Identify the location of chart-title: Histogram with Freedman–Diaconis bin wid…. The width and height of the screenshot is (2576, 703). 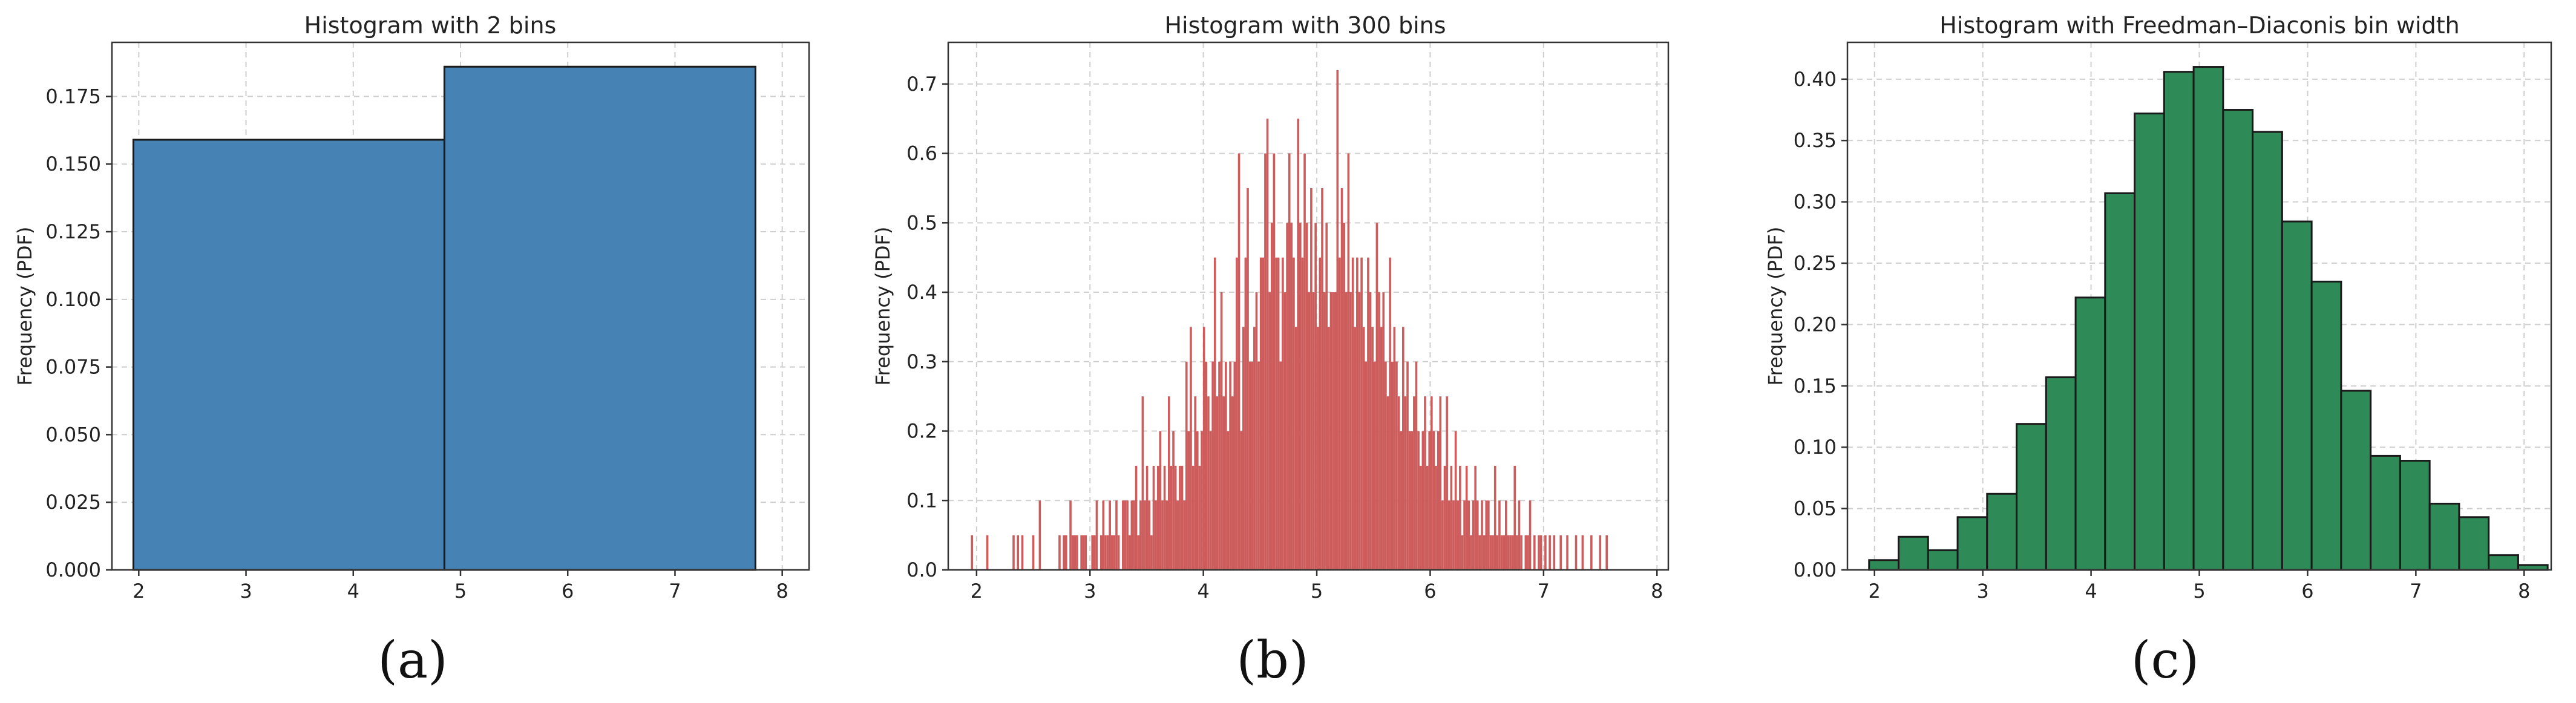
(2199, 25).